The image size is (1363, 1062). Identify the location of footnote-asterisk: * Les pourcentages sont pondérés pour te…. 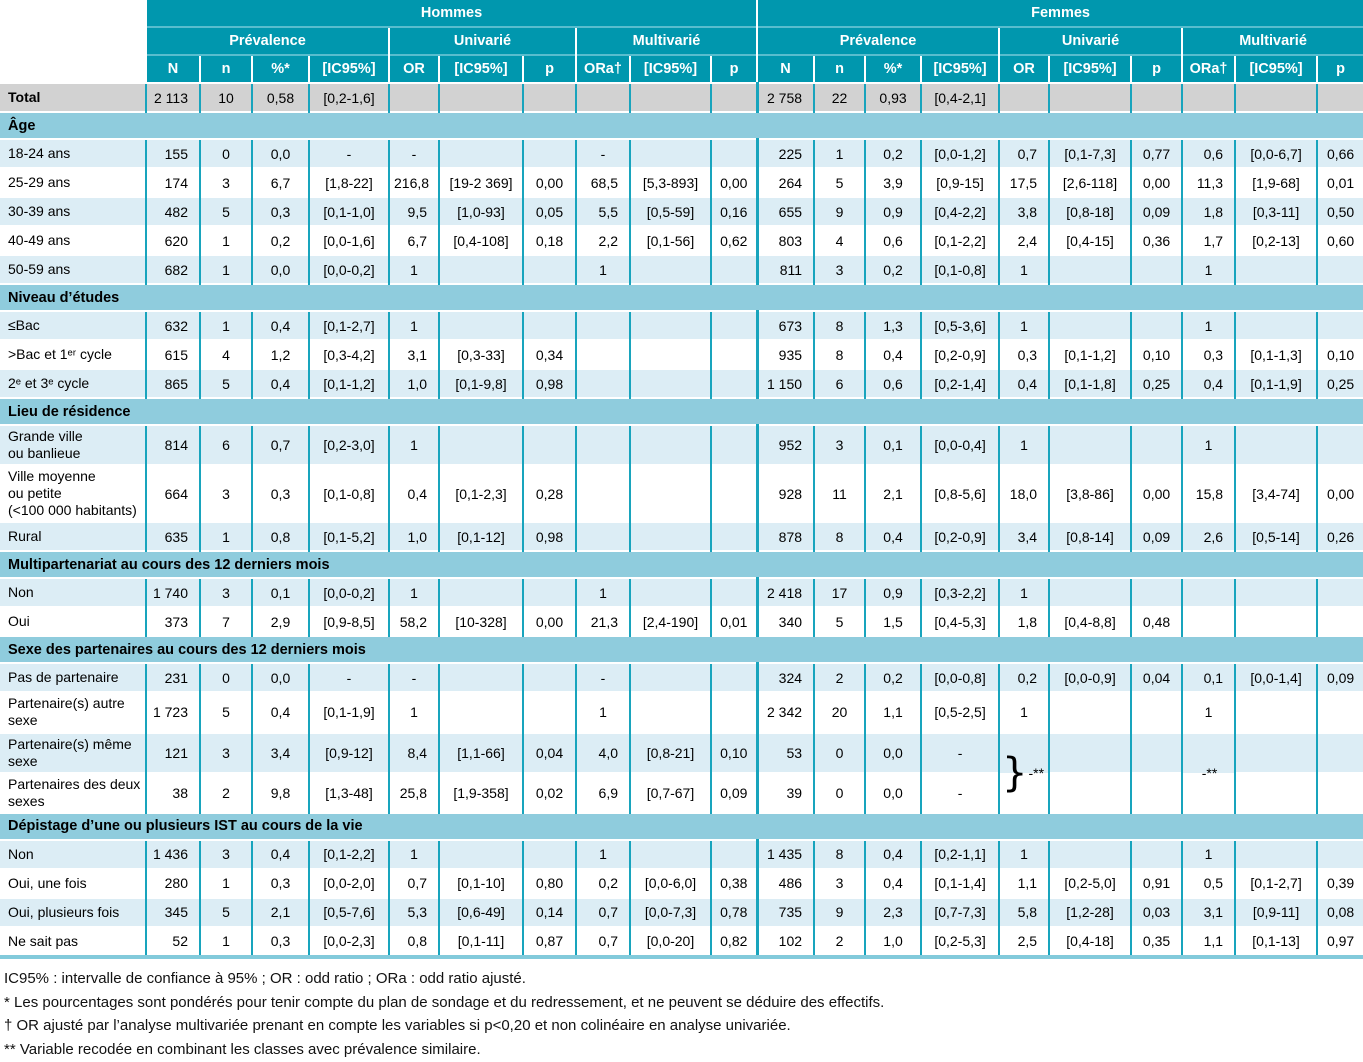
(444, 1002).